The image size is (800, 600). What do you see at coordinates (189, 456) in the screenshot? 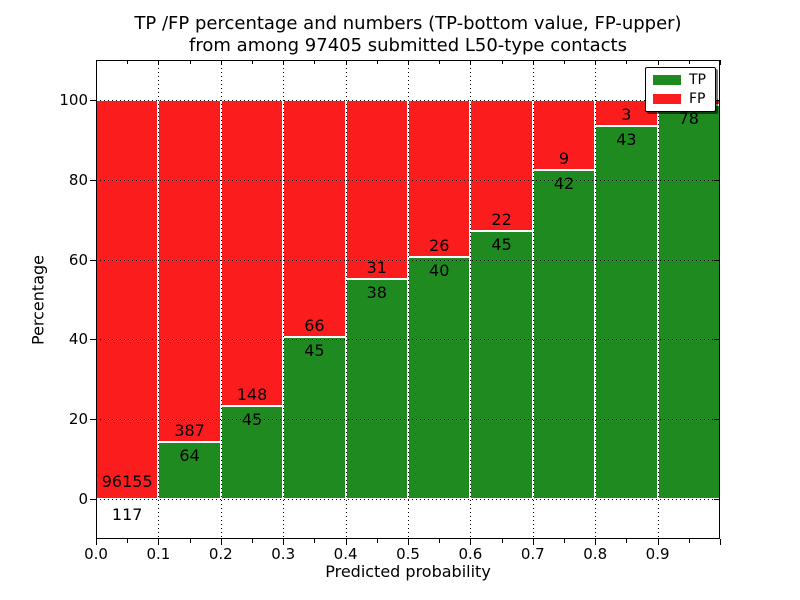
I see `tp-count-label-1: 64` at bounding box center [189, 456].